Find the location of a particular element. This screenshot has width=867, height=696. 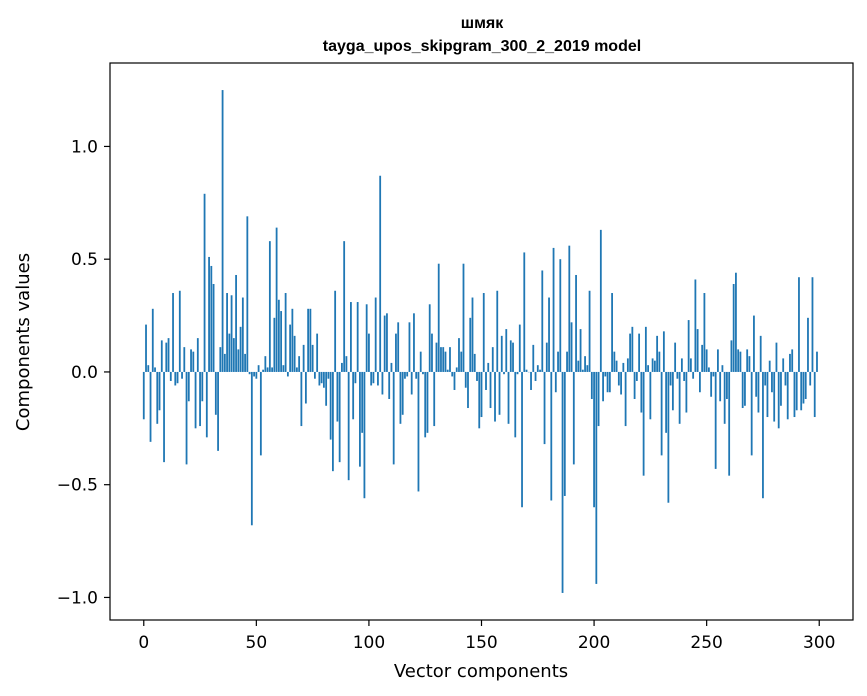

x-tick-label: 200 is located at coordinates (594, 643).